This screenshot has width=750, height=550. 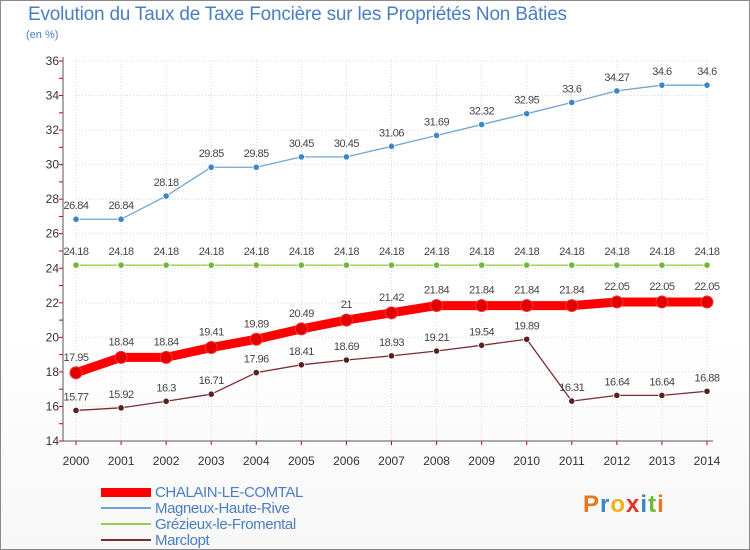 I want to click on data-label: 19.41, so click(x=211, y=333).